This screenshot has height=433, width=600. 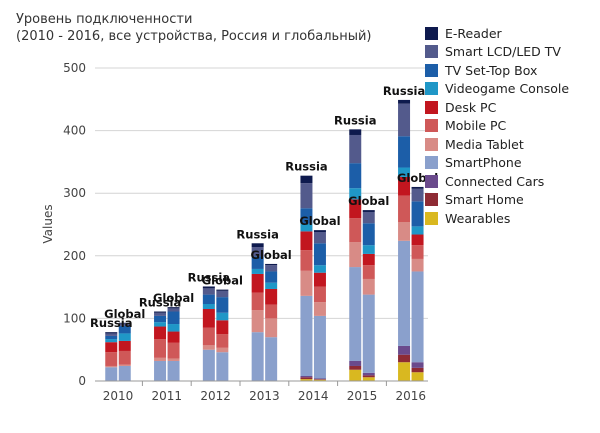 What do you see at coordinates (319, 279) in the screenshot?
I see `bar-segment-global-2014-desk-pc` at bounding box center [319, 279].